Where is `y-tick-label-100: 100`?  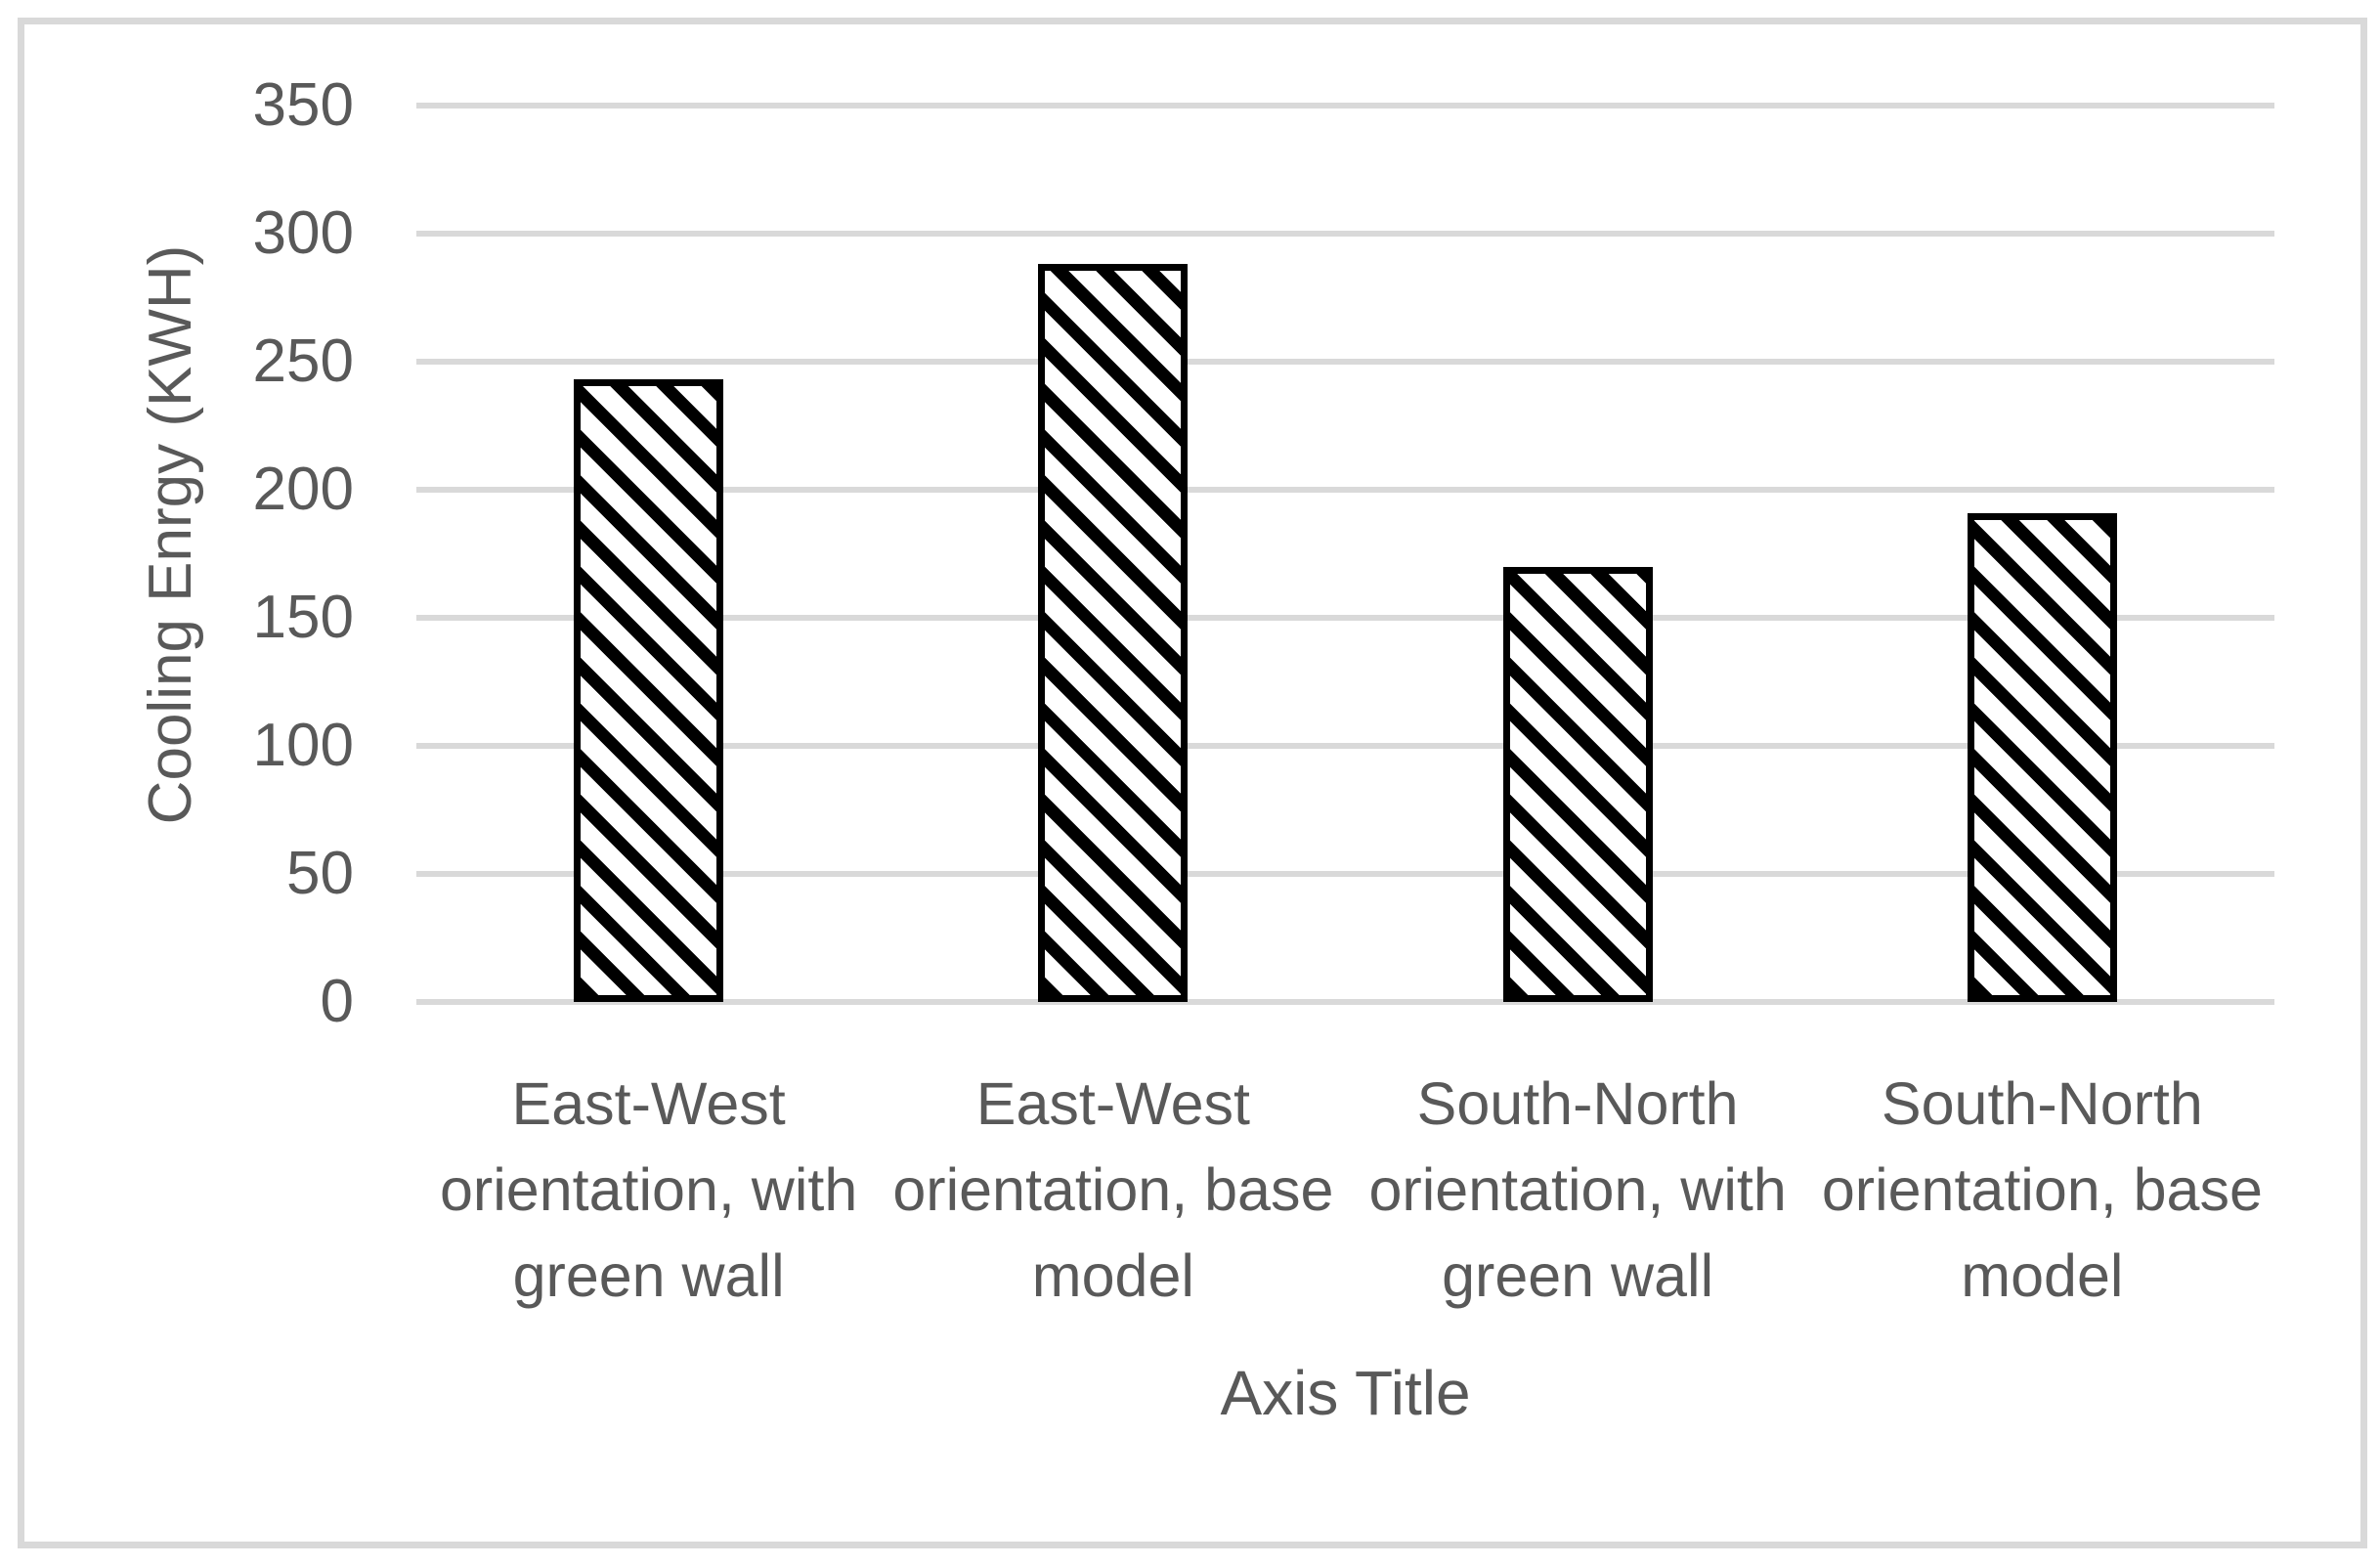 y-tick-label-100: 100 is located at coordinates (303, 745).